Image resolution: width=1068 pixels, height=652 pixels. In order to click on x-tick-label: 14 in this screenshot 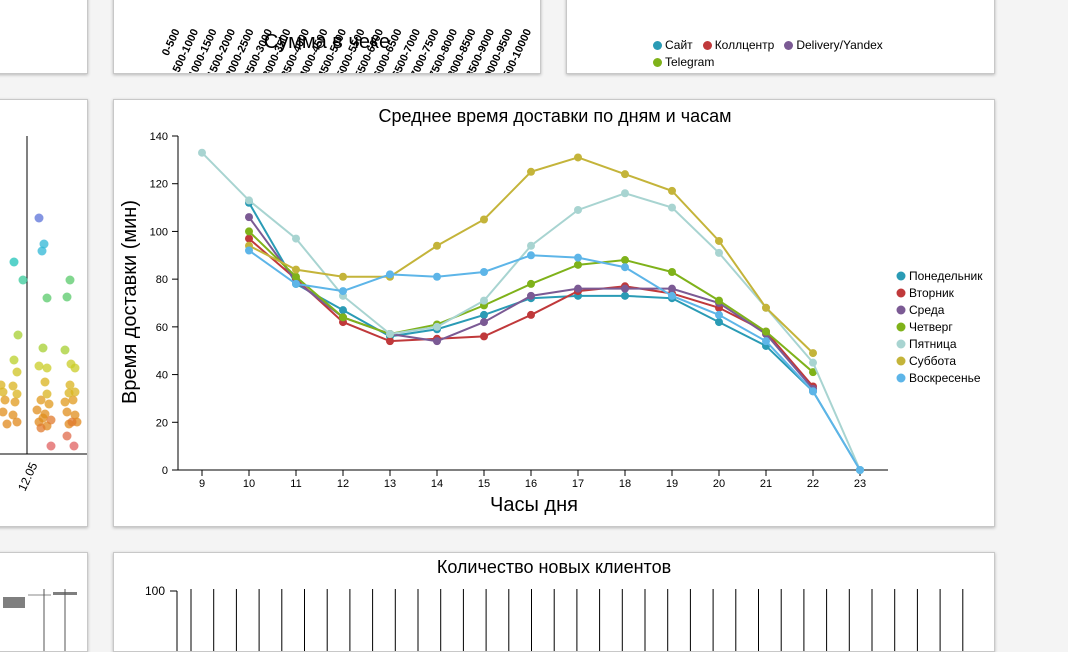, I will do `click(437, 484)`.